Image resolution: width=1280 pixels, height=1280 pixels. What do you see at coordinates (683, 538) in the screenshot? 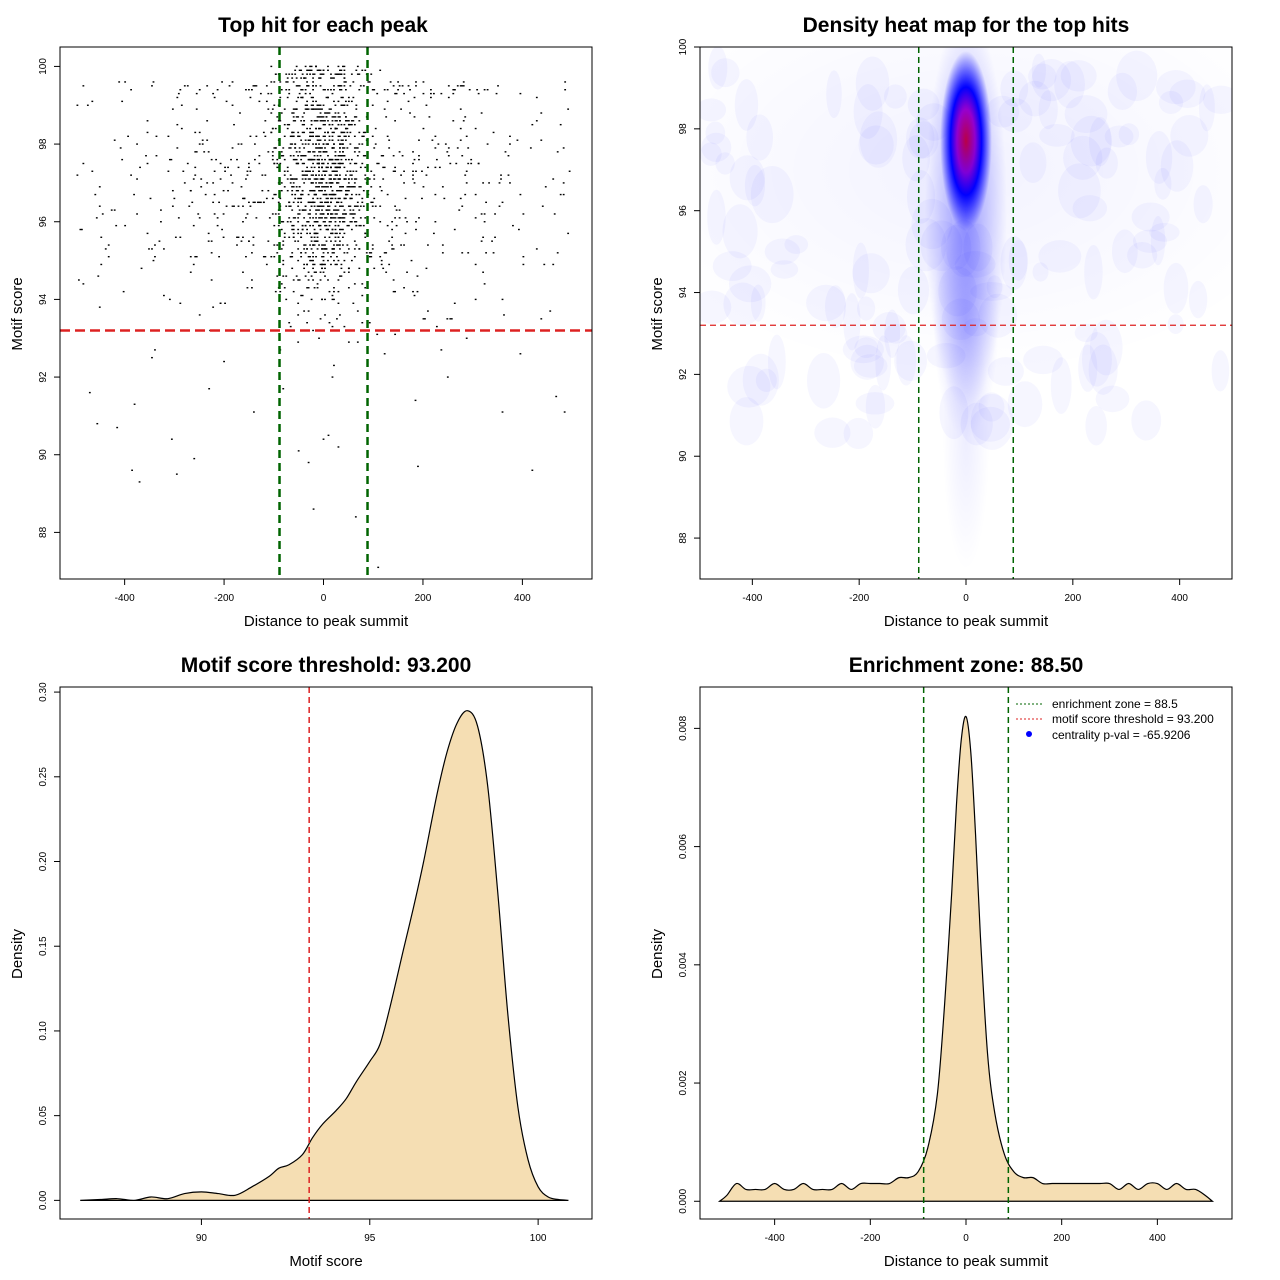
I see `y-tick-label: 88` at bounding box center [683, 538].